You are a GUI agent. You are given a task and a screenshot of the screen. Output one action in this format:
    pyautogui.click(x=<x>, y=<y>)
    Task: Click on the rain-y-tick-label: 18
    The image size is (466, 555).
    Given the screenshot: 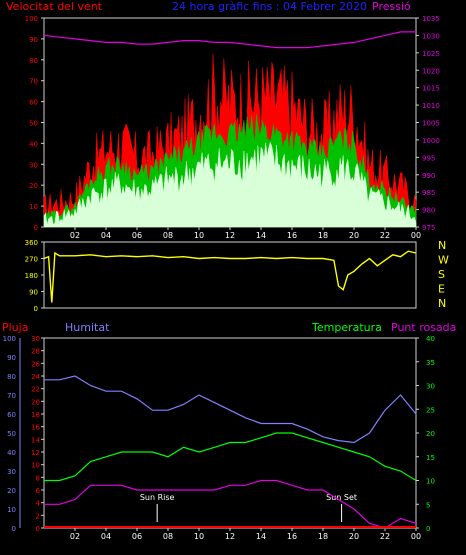 What is the action you would take?
    pyautogui.click(x=35, y=415)
    